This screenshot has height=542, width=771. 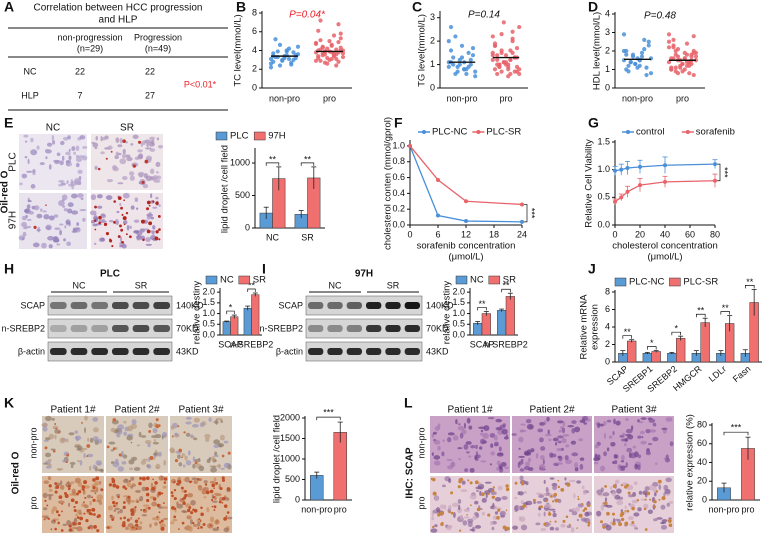 What do you see at coordinates (208, 302) in the screenshot?
I see `y-tick-label: 1.5` at bounding box center [208, 302].